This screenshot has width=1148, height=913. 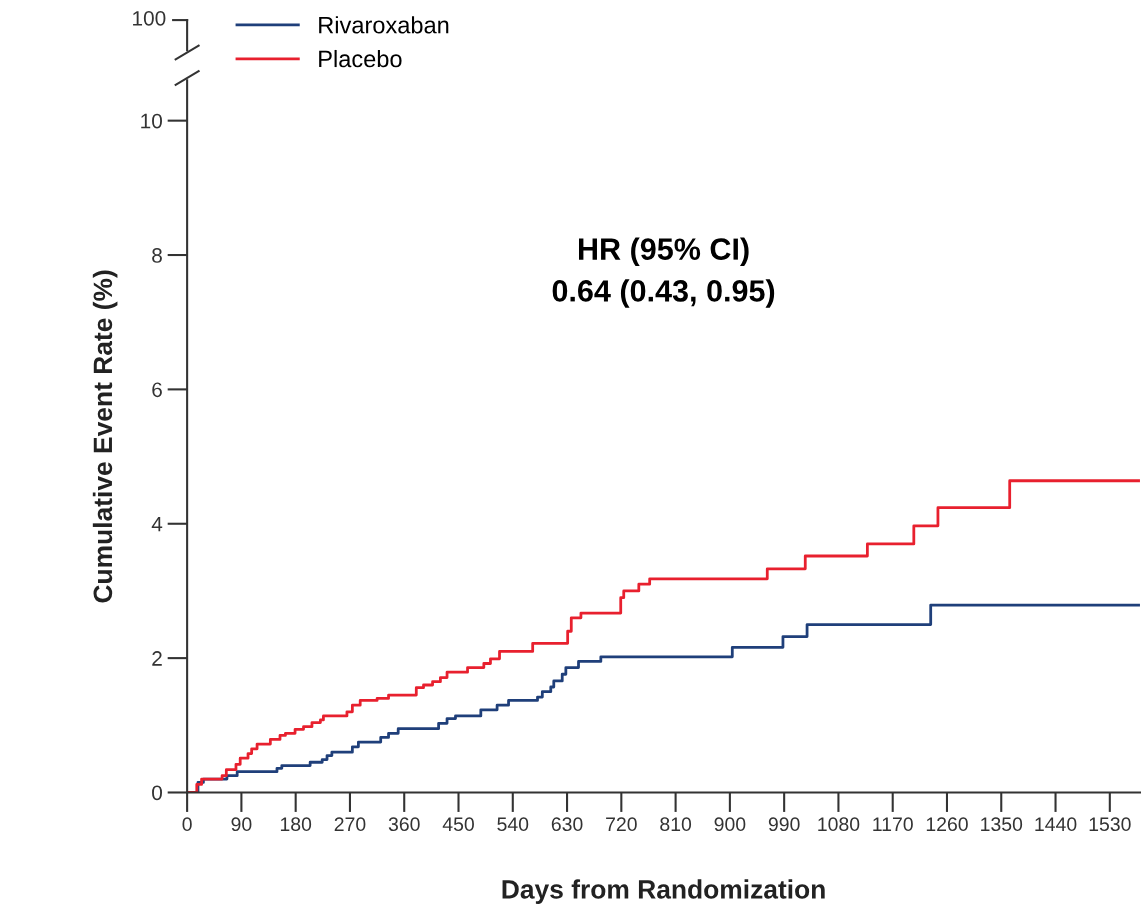 What do you see at coordinates (513, 824) in the screenshot?
I see `x-tick-label: 540` at bounding box center [513, 824].